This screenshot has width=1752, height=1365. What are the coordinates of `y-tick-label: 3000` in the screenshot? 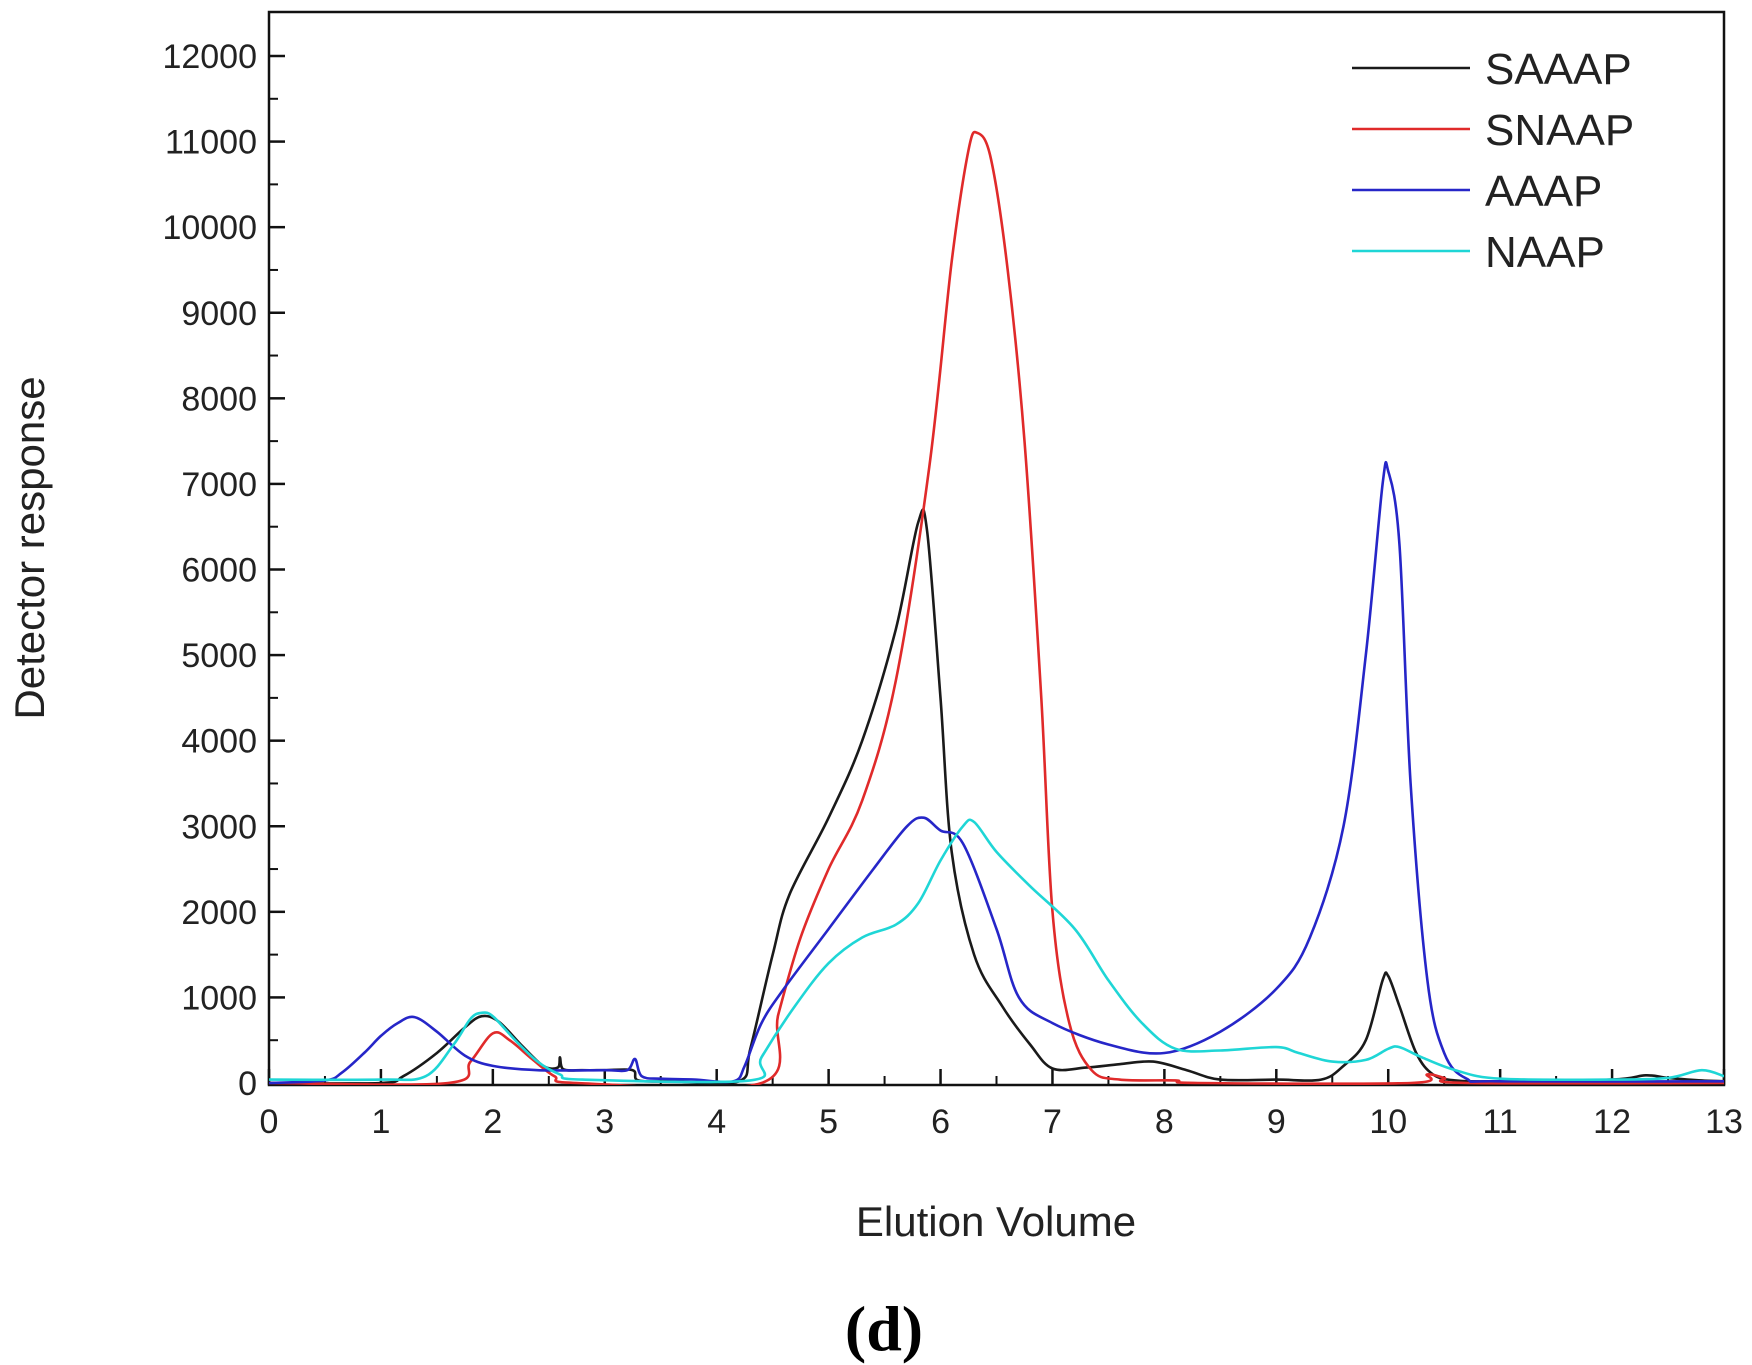 It's located at (219, 827).